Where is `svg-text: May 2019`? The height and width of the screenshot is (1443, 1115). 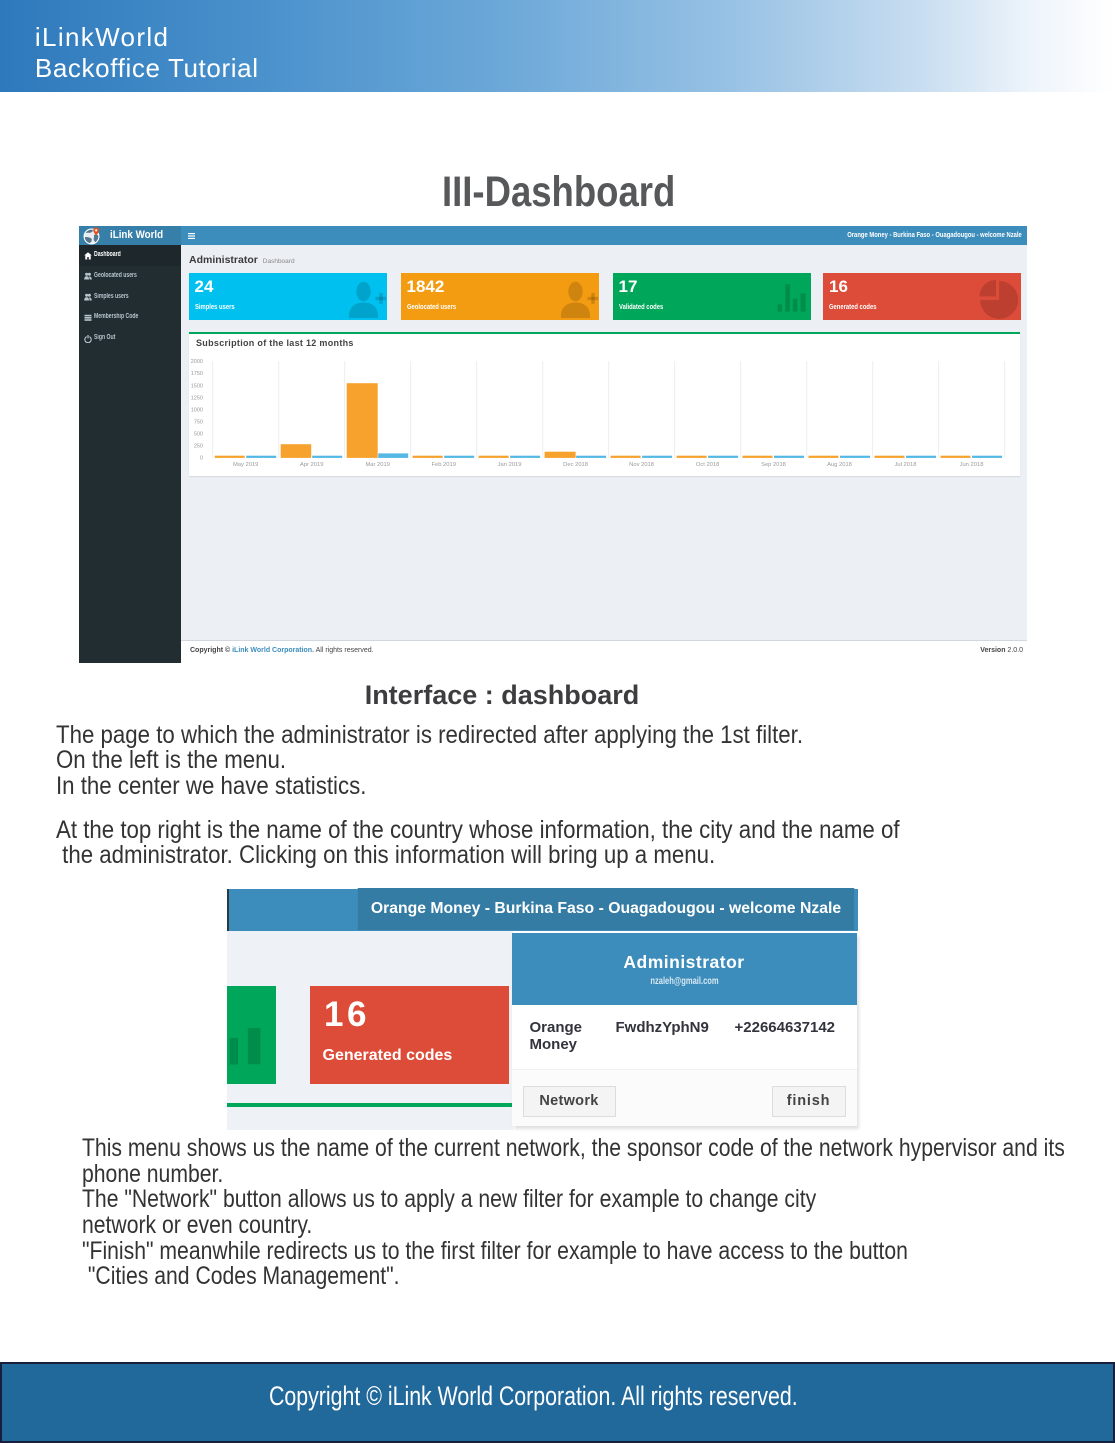 svg-text: May 2019 is located at coordinates (245, 465).